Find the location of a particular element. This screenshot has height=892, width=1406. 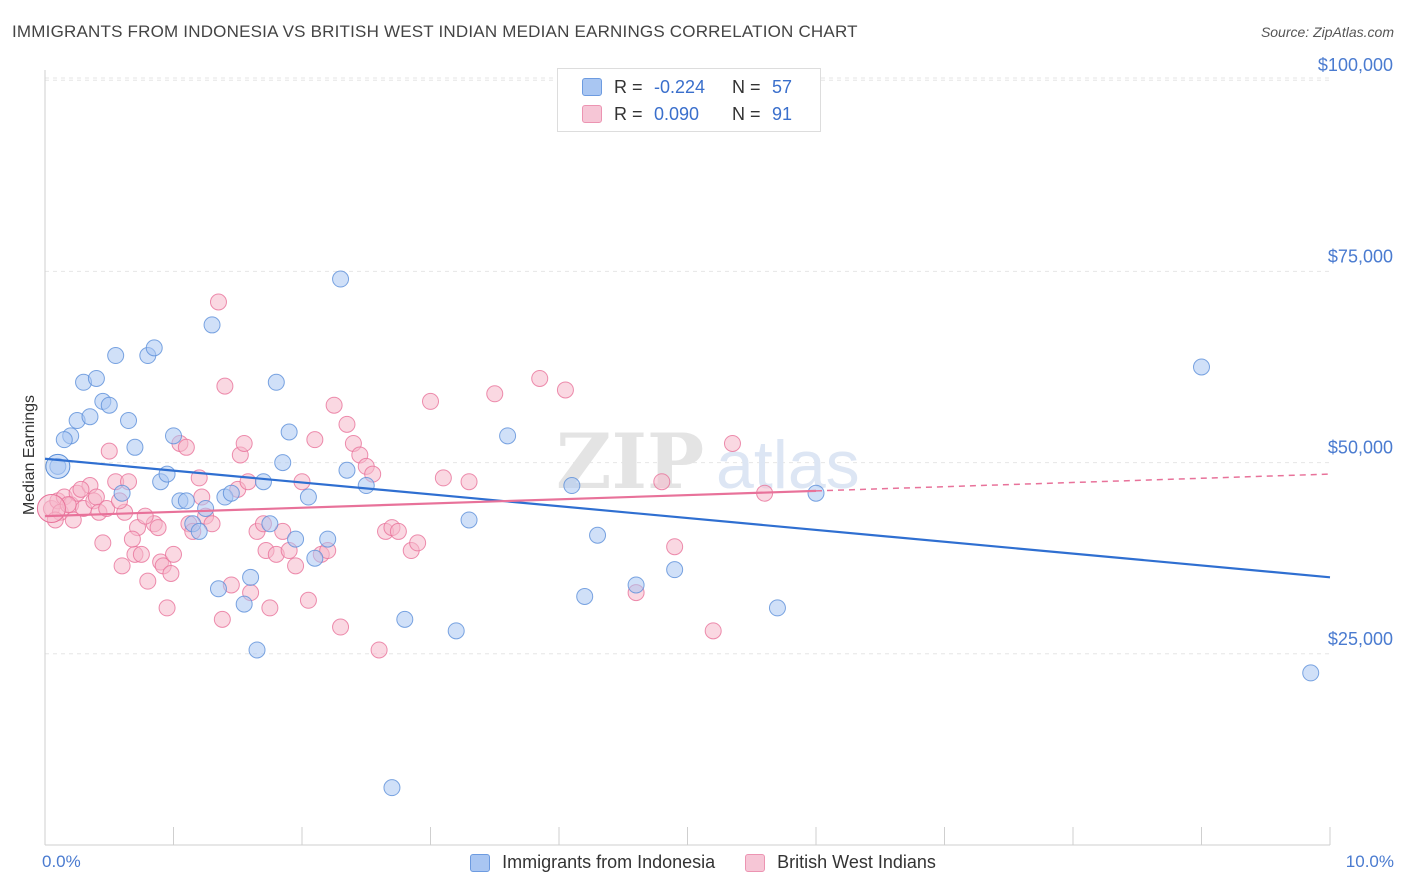

y-tick-labels: $25,000 $50,000 $75,000 $100,000 is located at coordinates (1355, 352).